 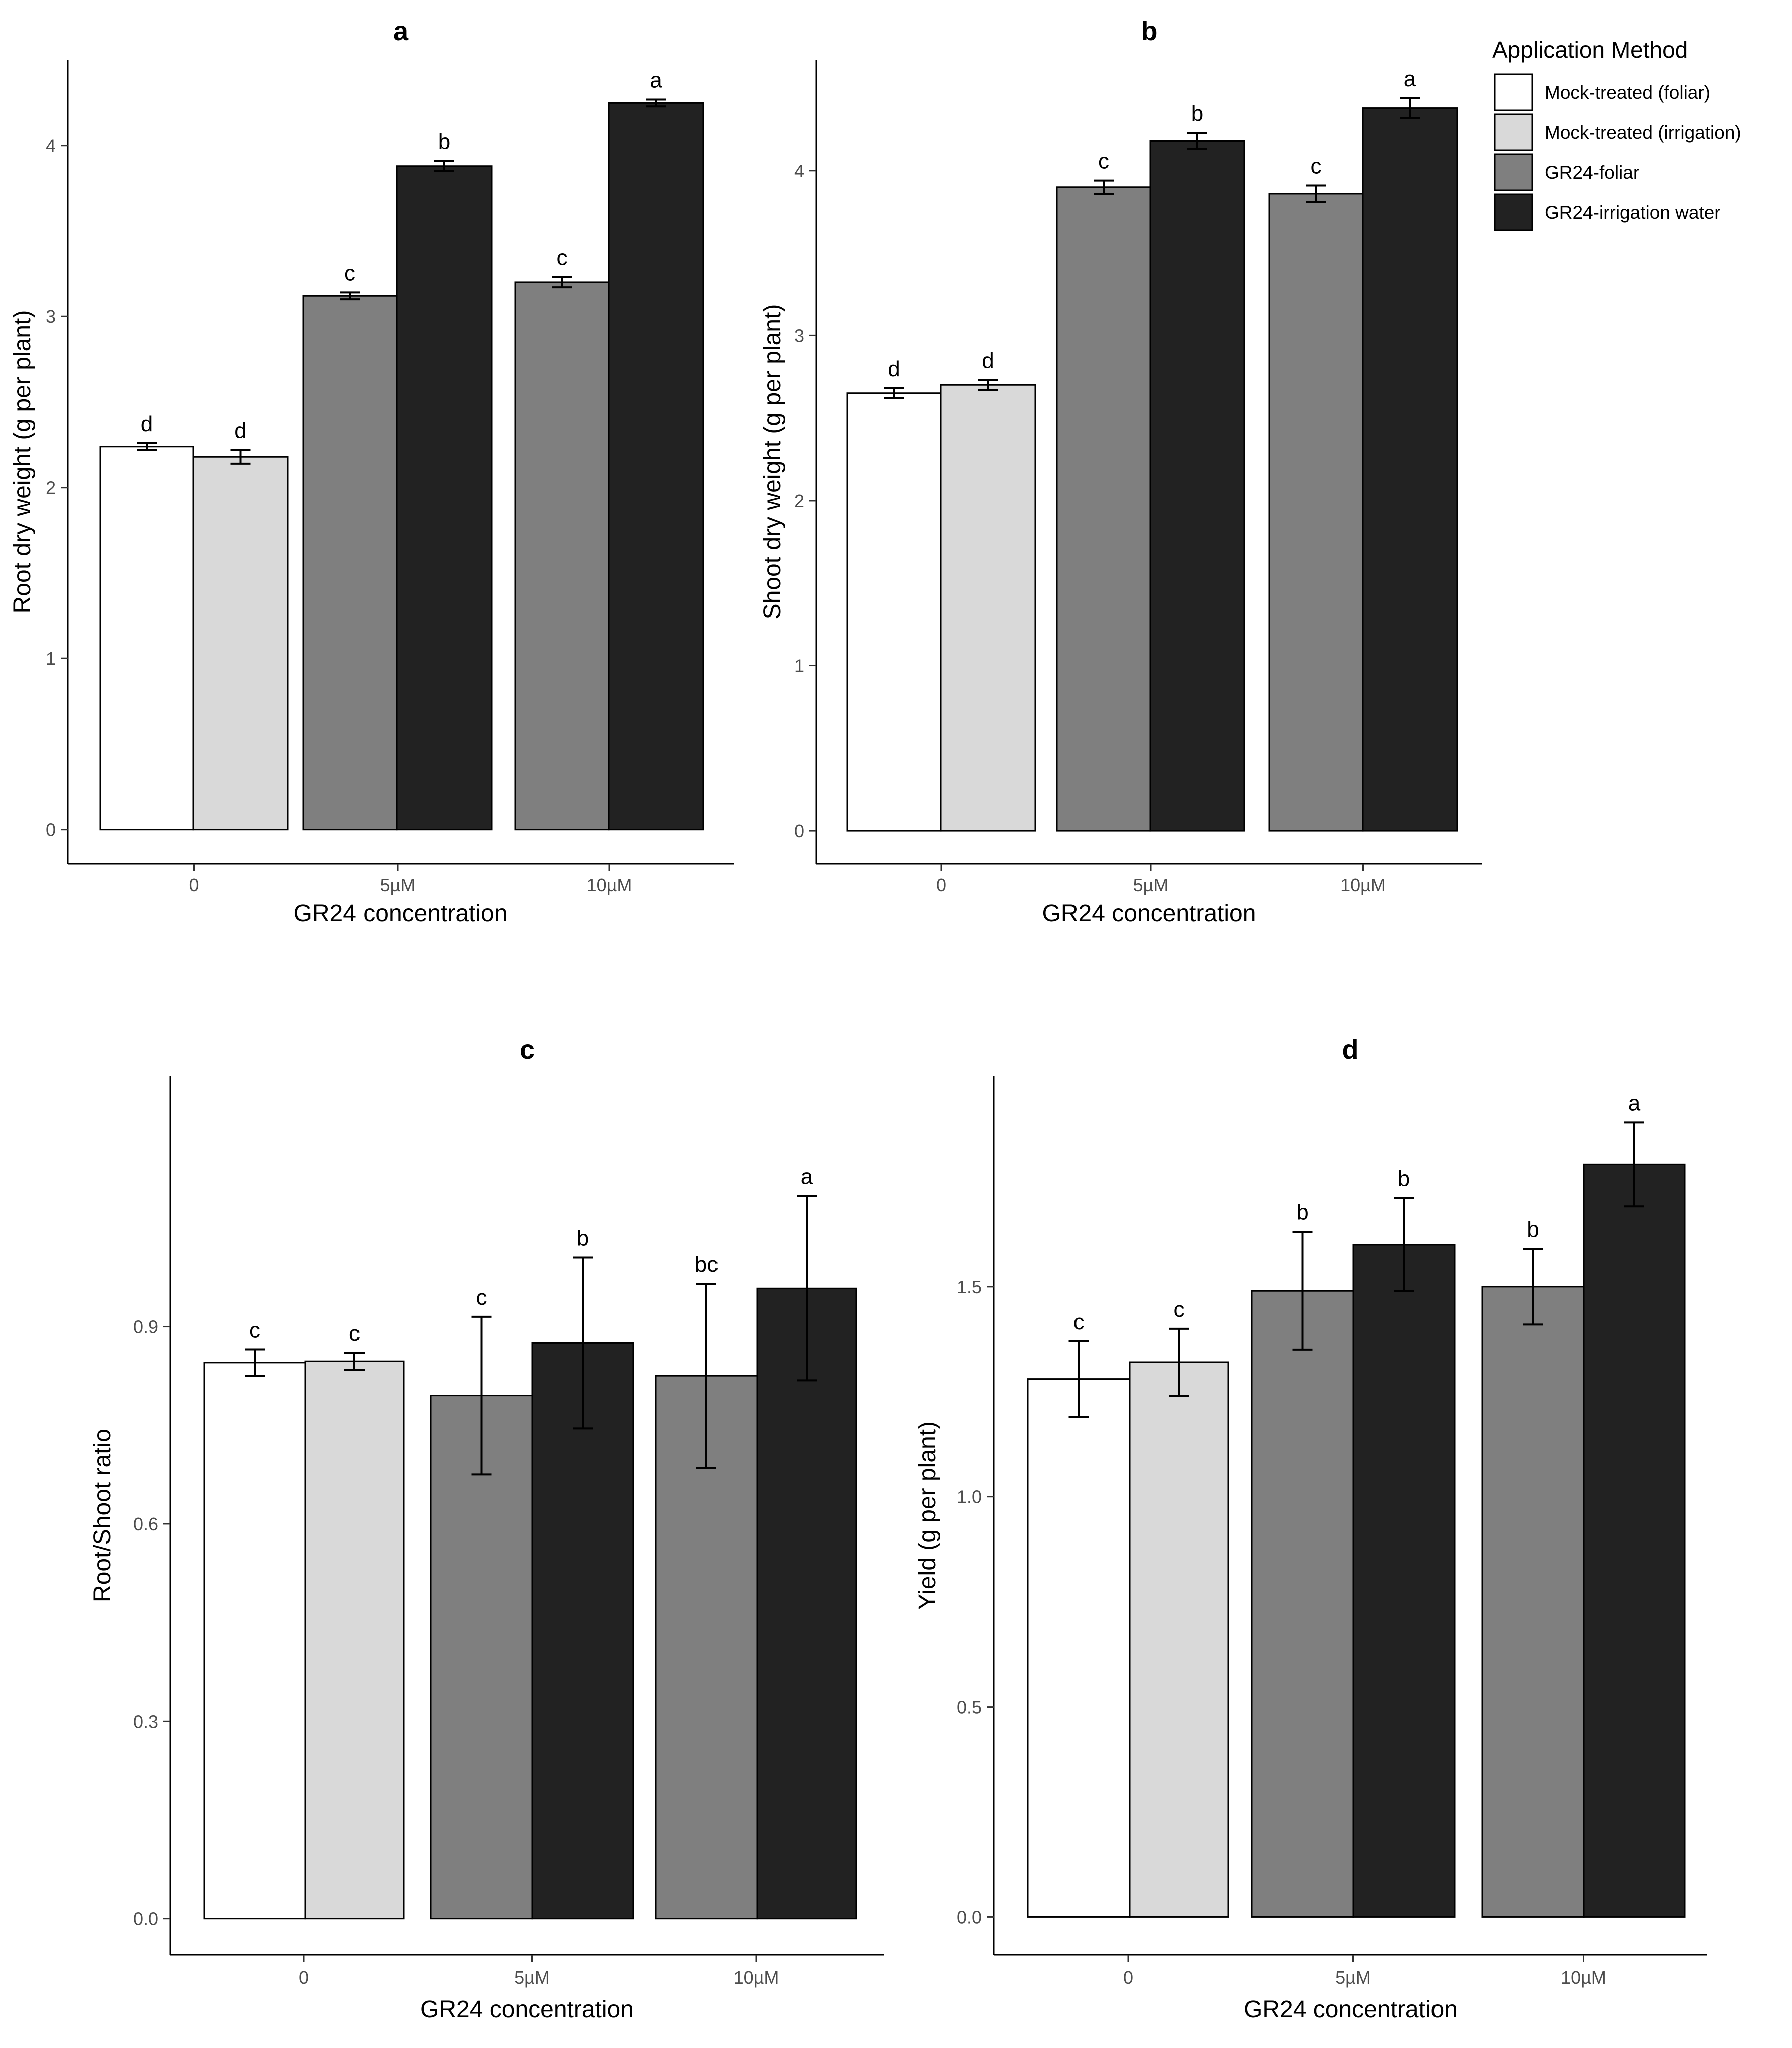 I want to click on y-axis-title: Shoot dry weight (g per plant), so click(x=772, y=462).